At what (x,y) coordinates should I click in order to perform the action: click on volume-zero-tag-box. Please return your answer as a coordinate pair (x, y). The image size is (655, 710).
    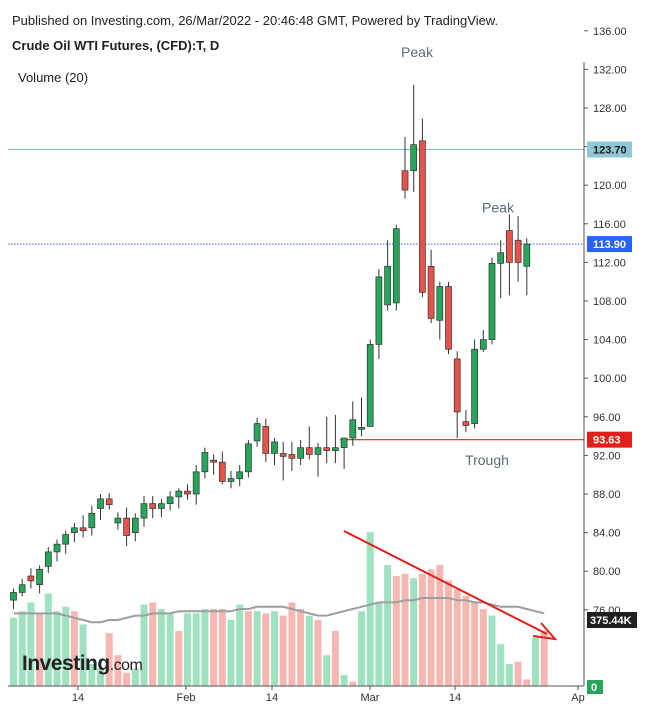
    Looking at the image, I should click on (595, 687).